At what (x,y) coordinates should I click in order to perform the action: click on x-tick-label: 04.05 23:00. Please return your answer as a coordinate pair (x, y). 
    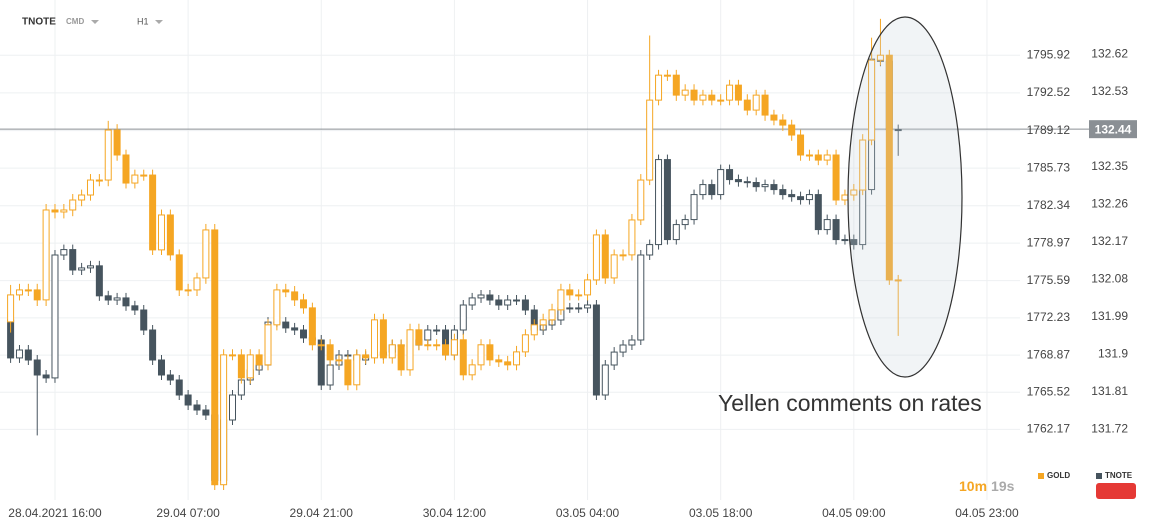
    Looking at the image, I should click on (987, 513).